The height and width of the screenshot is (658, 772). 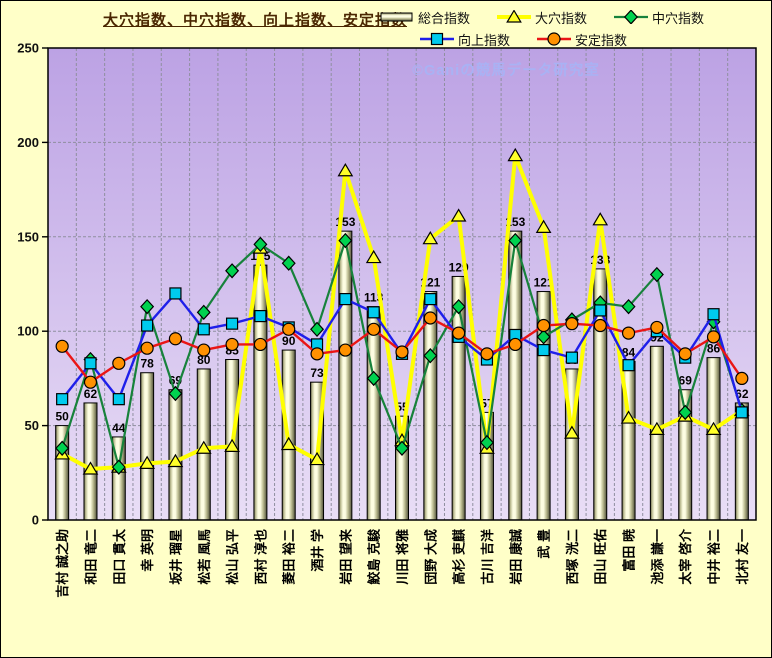 What do you see at coordinates (289, 557) in the screenshot?
I see `x-category-label: 菱田 裕二` at bounding box center [289, 557].